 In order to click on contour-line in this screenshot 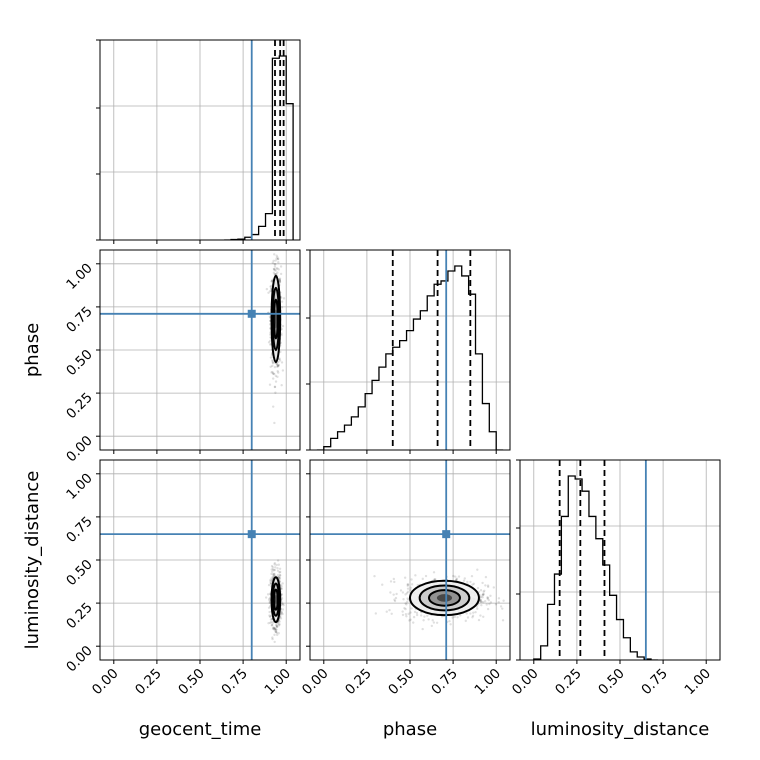, I will do `click(275, 318)`.